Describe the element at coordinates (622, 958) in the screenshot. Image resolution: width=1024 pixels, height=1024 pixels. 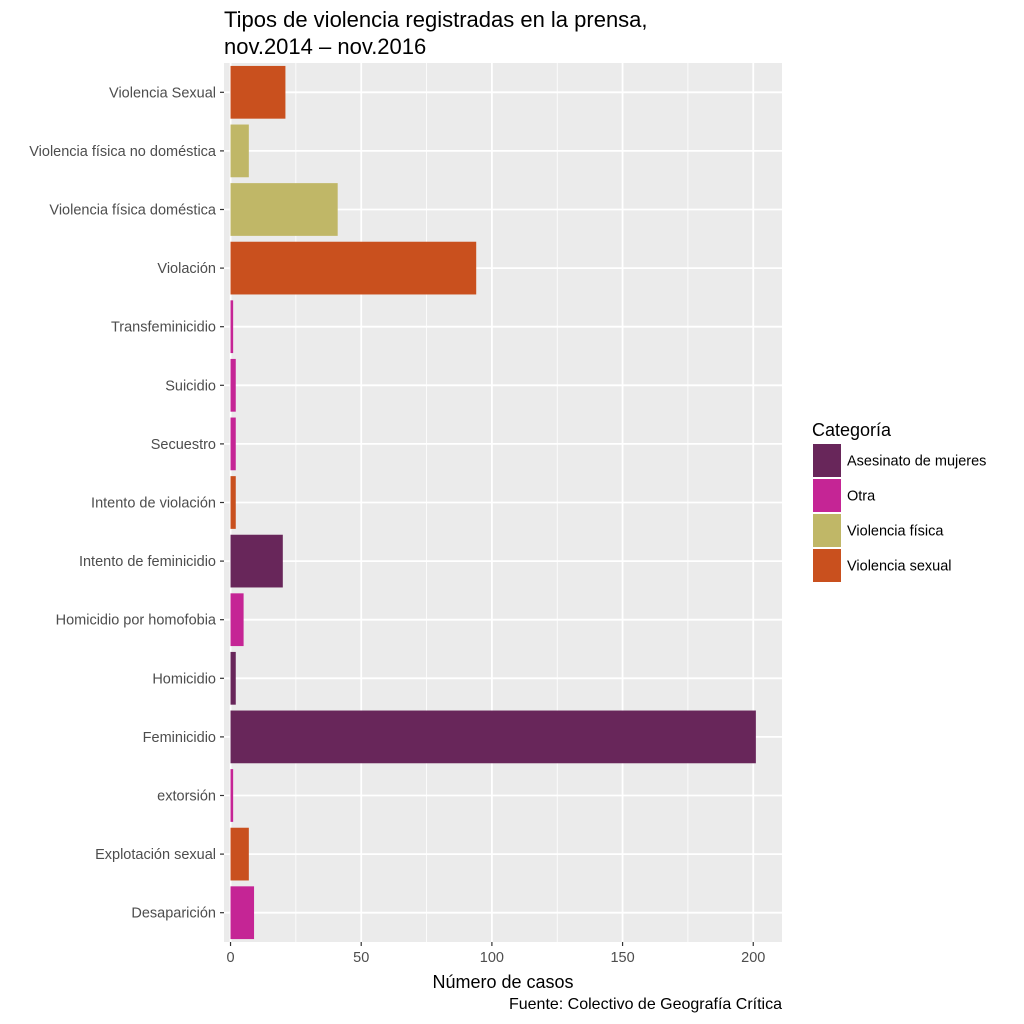
I see `x-tick-label: 150` at that location.